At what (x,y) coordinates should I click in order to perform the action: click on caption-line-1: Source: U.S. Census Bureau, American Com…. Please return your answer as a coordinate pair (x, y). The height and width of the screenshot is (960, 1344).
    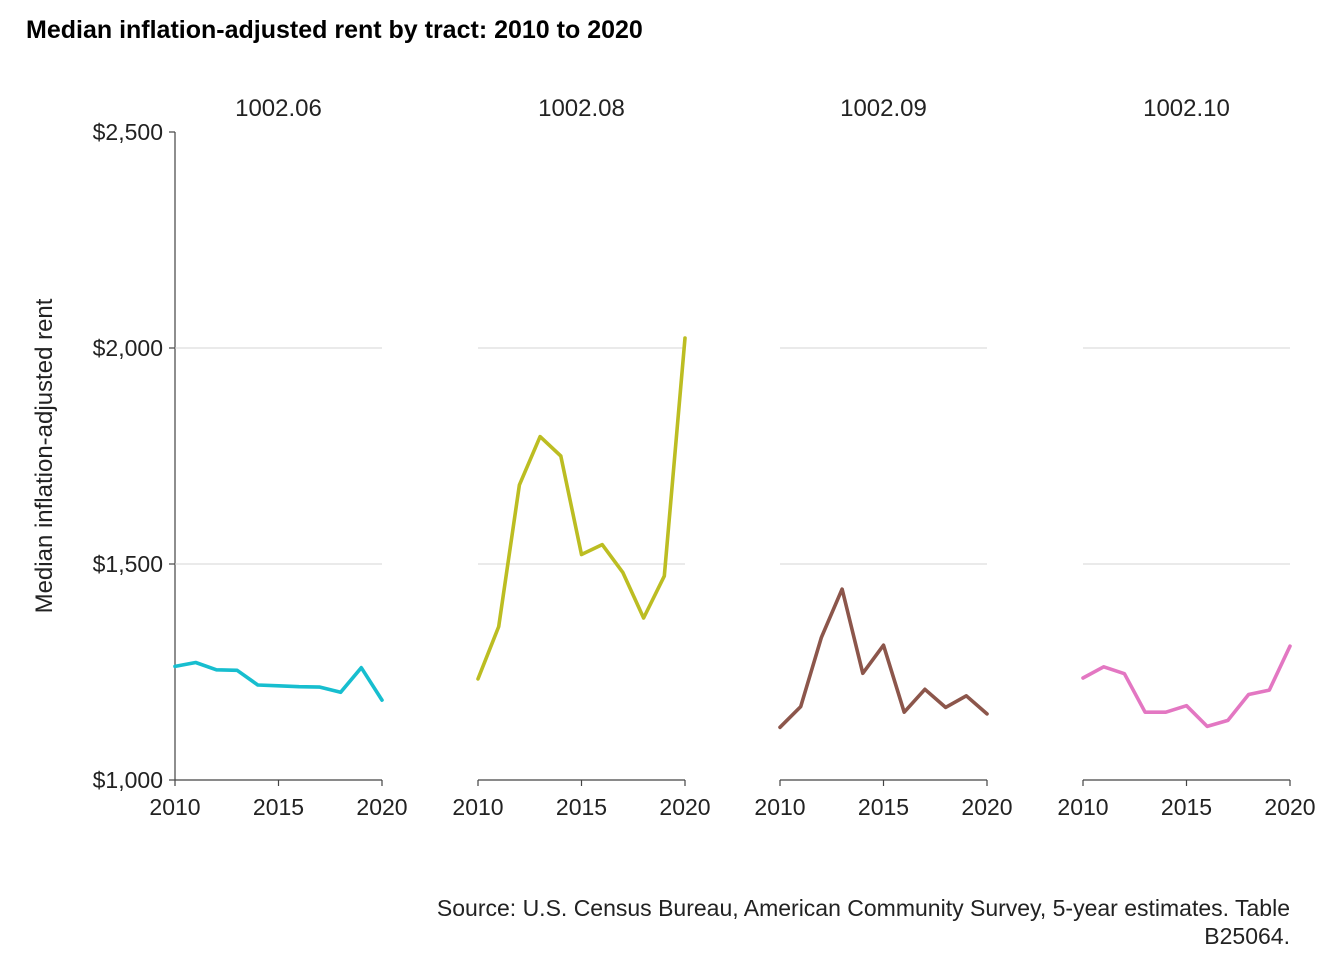
    Looking at the image, I should click on (863, 908).